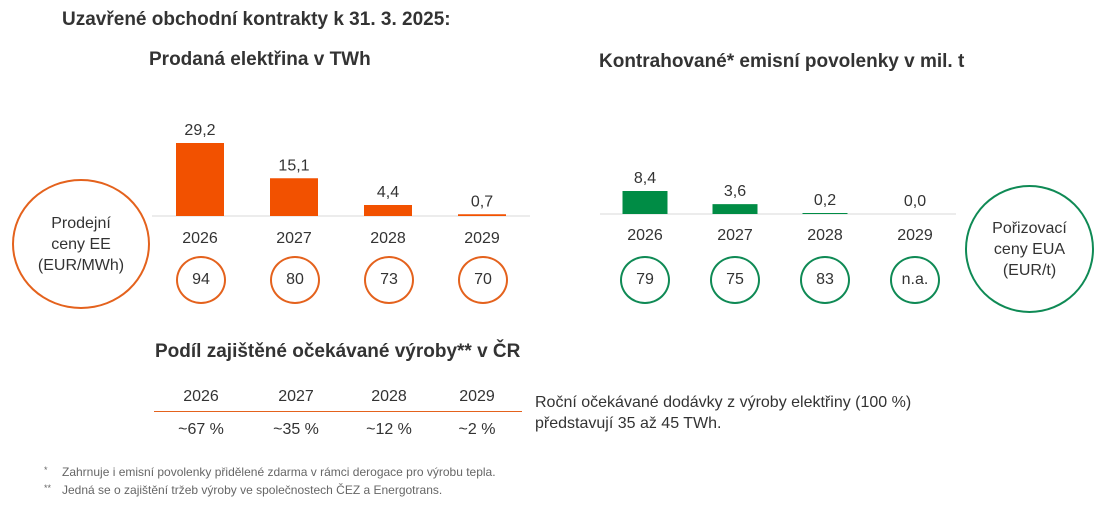  I want to click on allowances-price-label-line: (EUR/t), so click(1029, 270).